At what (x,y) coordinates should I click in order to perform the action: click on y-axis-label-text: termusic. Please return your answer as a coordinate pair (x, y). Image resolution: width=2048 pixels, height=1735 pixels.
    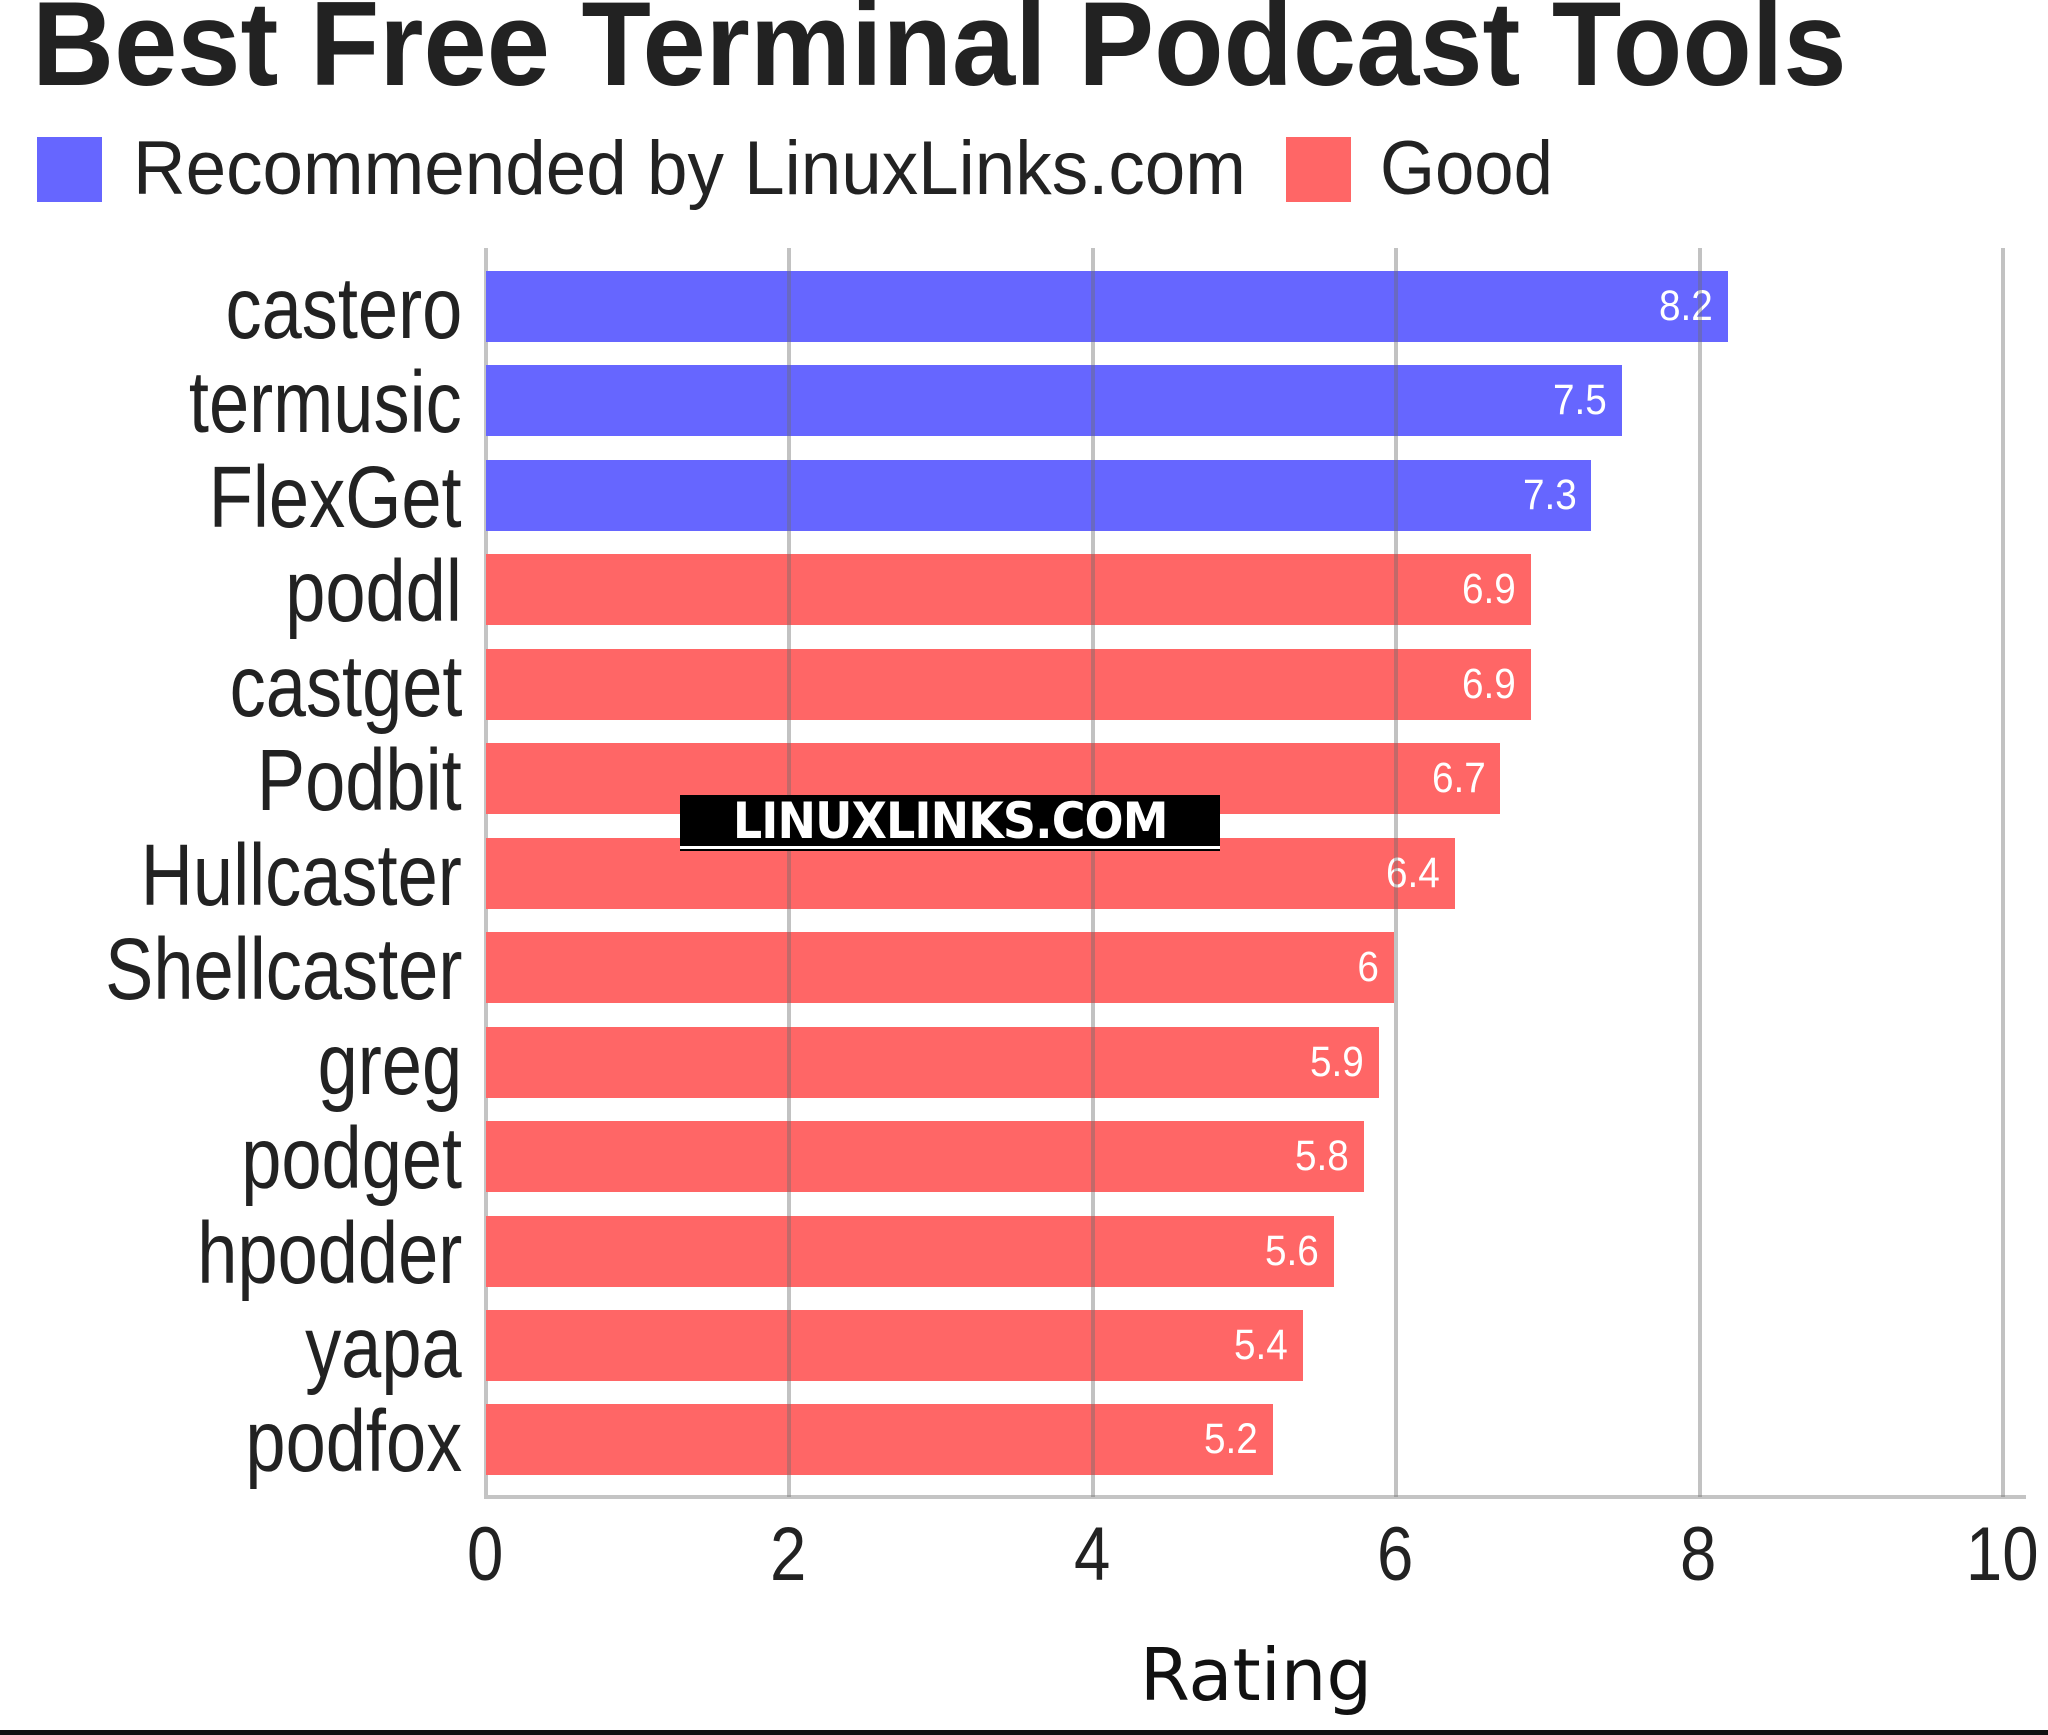
    Looking at the image, I should click on (325, 403).